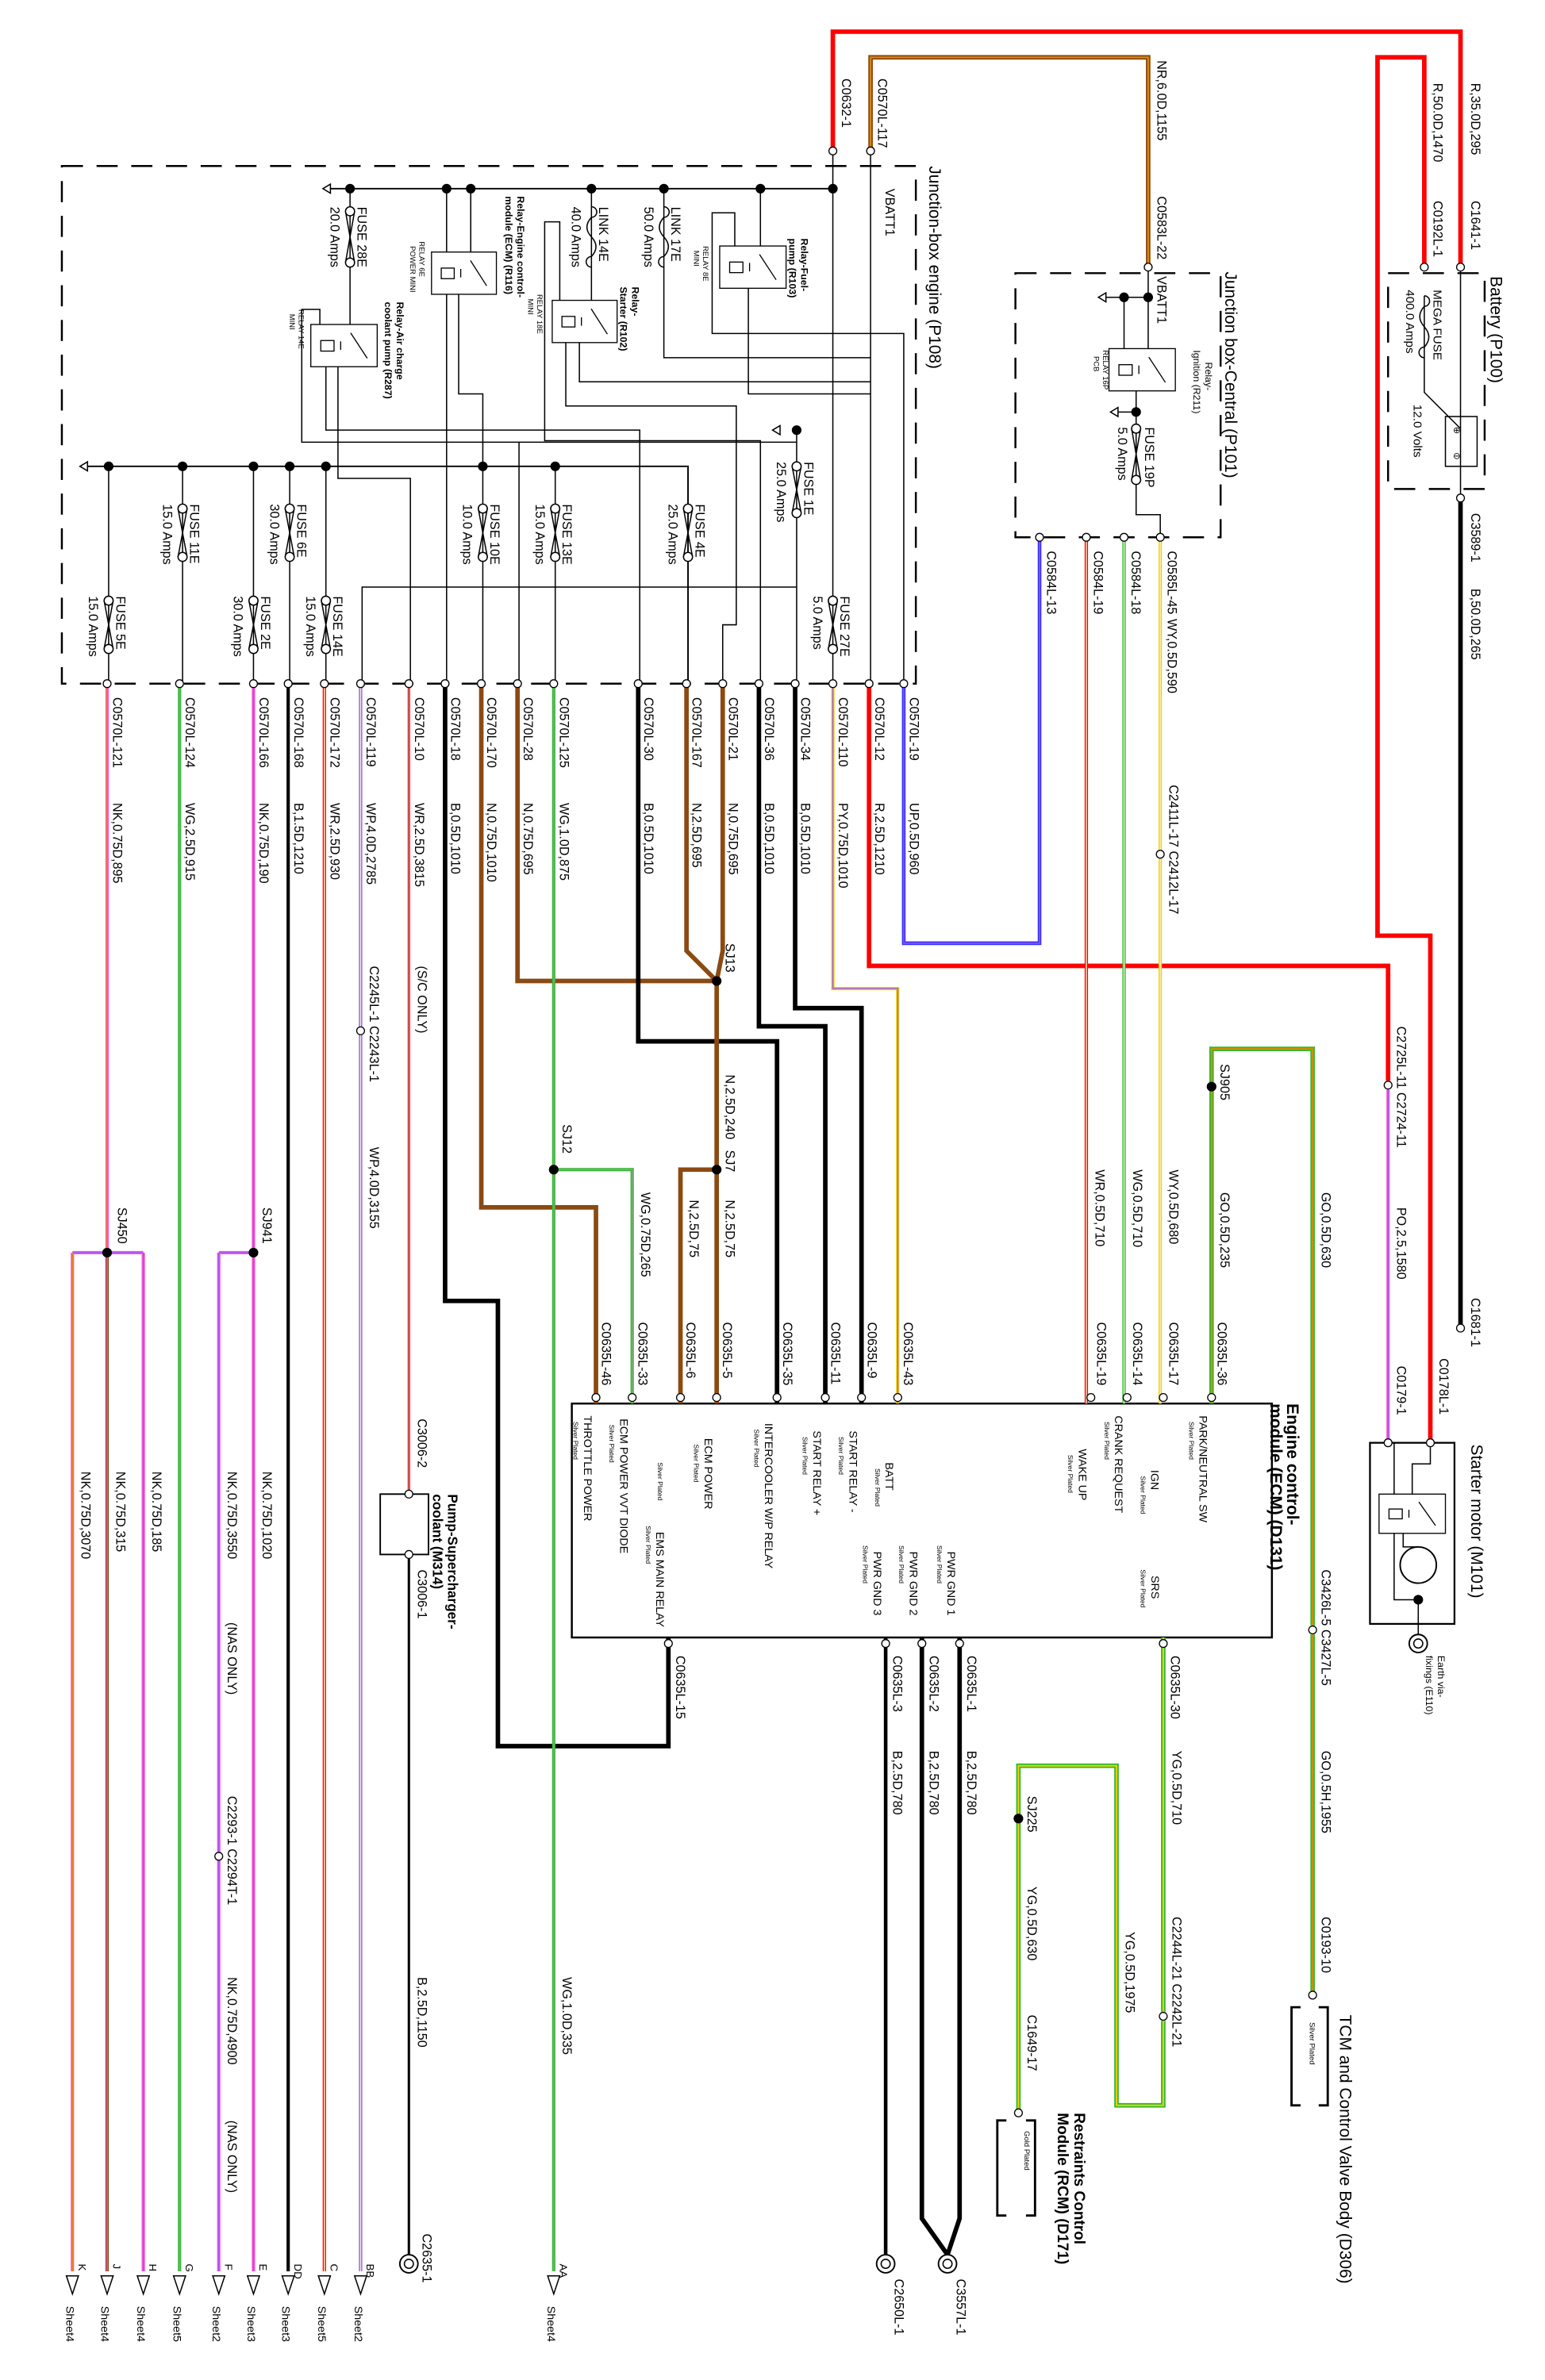 The width and height of the screenshot is (1545, 2380). Describe the element at coordinates (326, 624) in the screenshot. I see `fuse-icon` at that location.